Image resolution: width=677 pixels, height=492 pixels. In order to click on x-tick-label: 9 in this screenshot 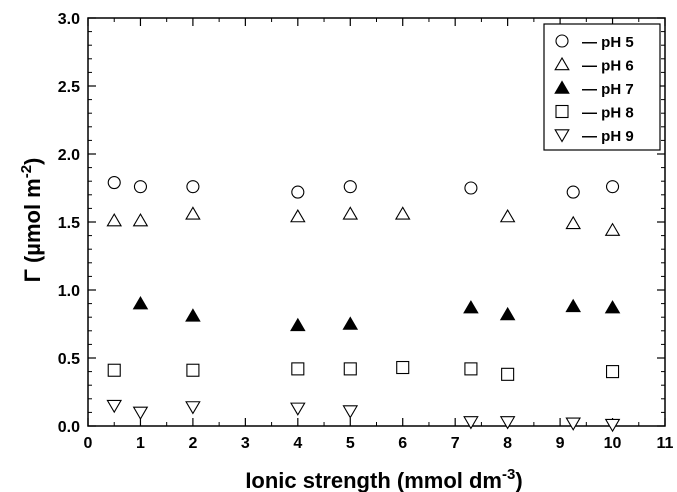, I will do `click(560, 443)`.